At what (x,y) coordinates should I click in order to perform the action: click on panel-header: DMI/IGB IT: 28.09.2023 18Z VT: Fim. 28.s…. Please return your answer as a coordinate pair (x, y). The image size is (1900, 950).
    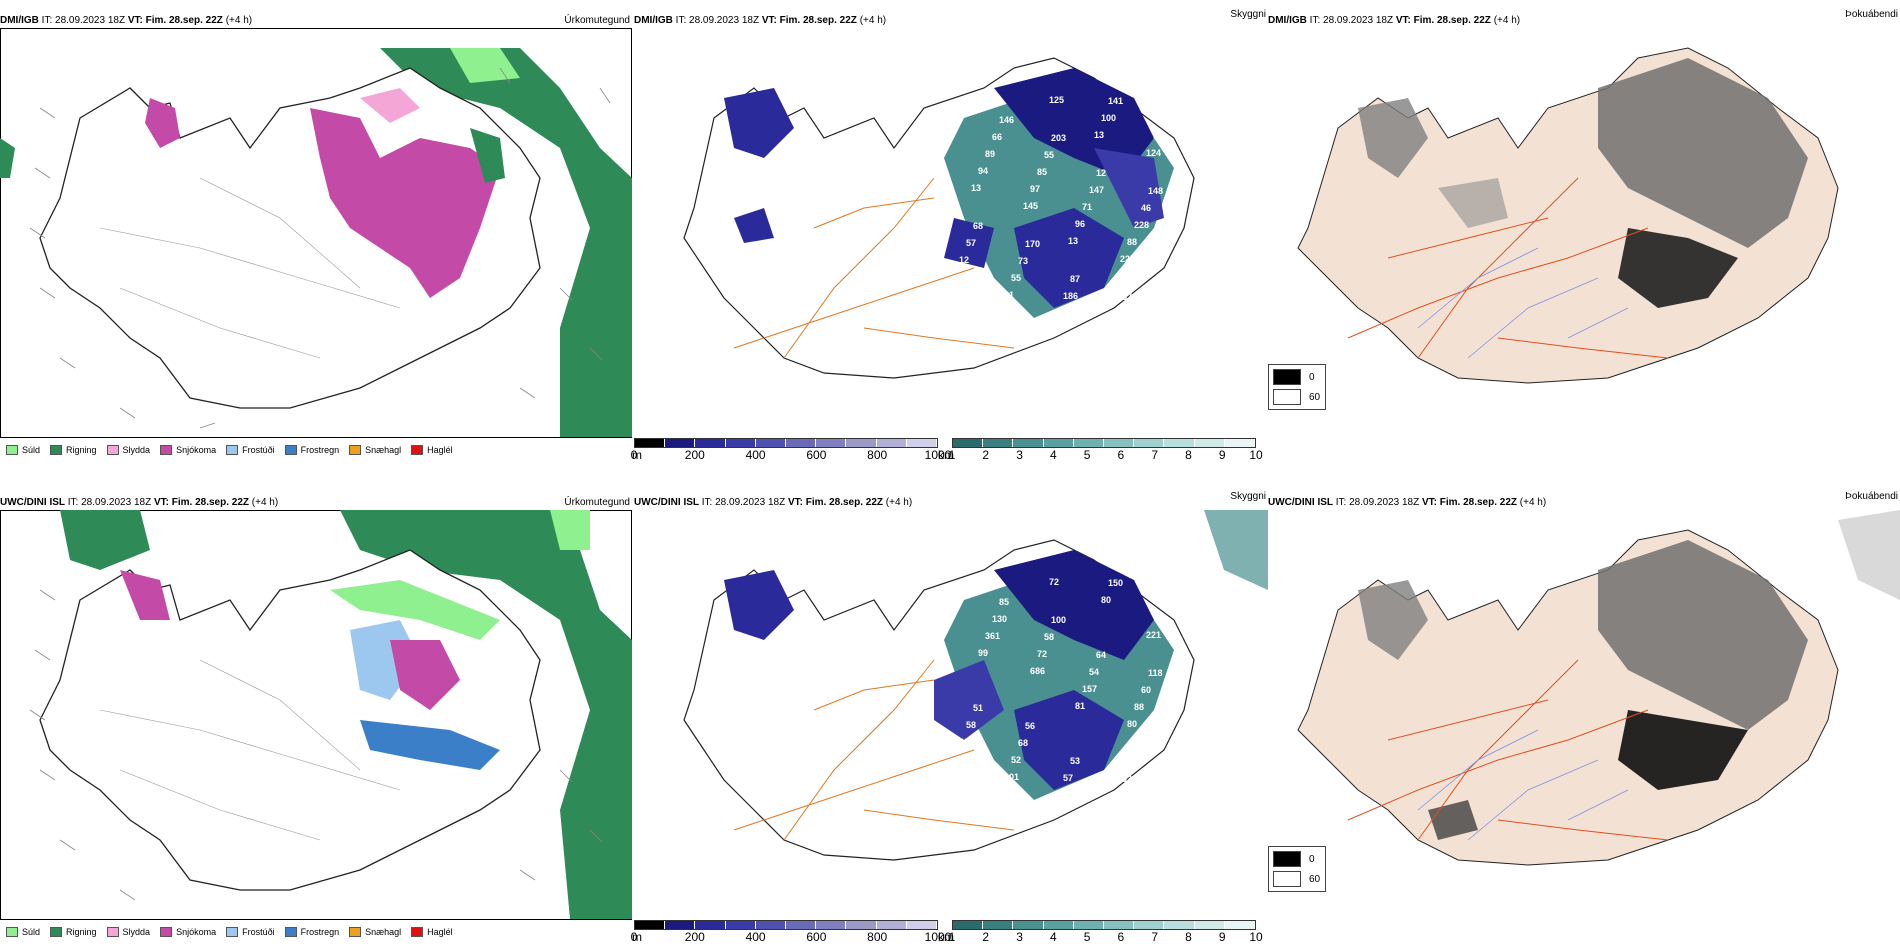
    Looking at the image, I should click on (316, 21).